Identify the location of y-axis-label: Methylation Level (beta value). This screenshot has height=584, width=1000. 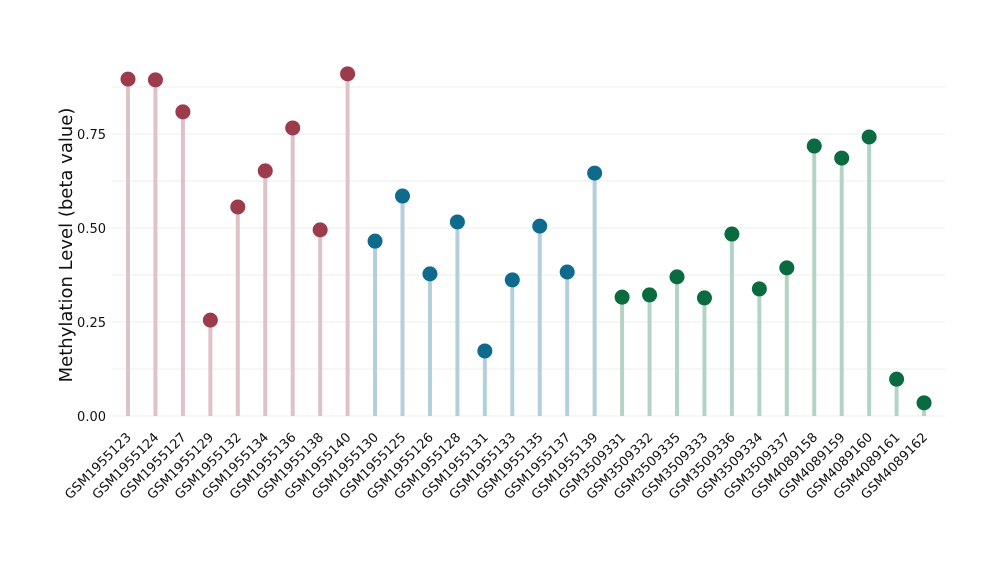
(66, 245).